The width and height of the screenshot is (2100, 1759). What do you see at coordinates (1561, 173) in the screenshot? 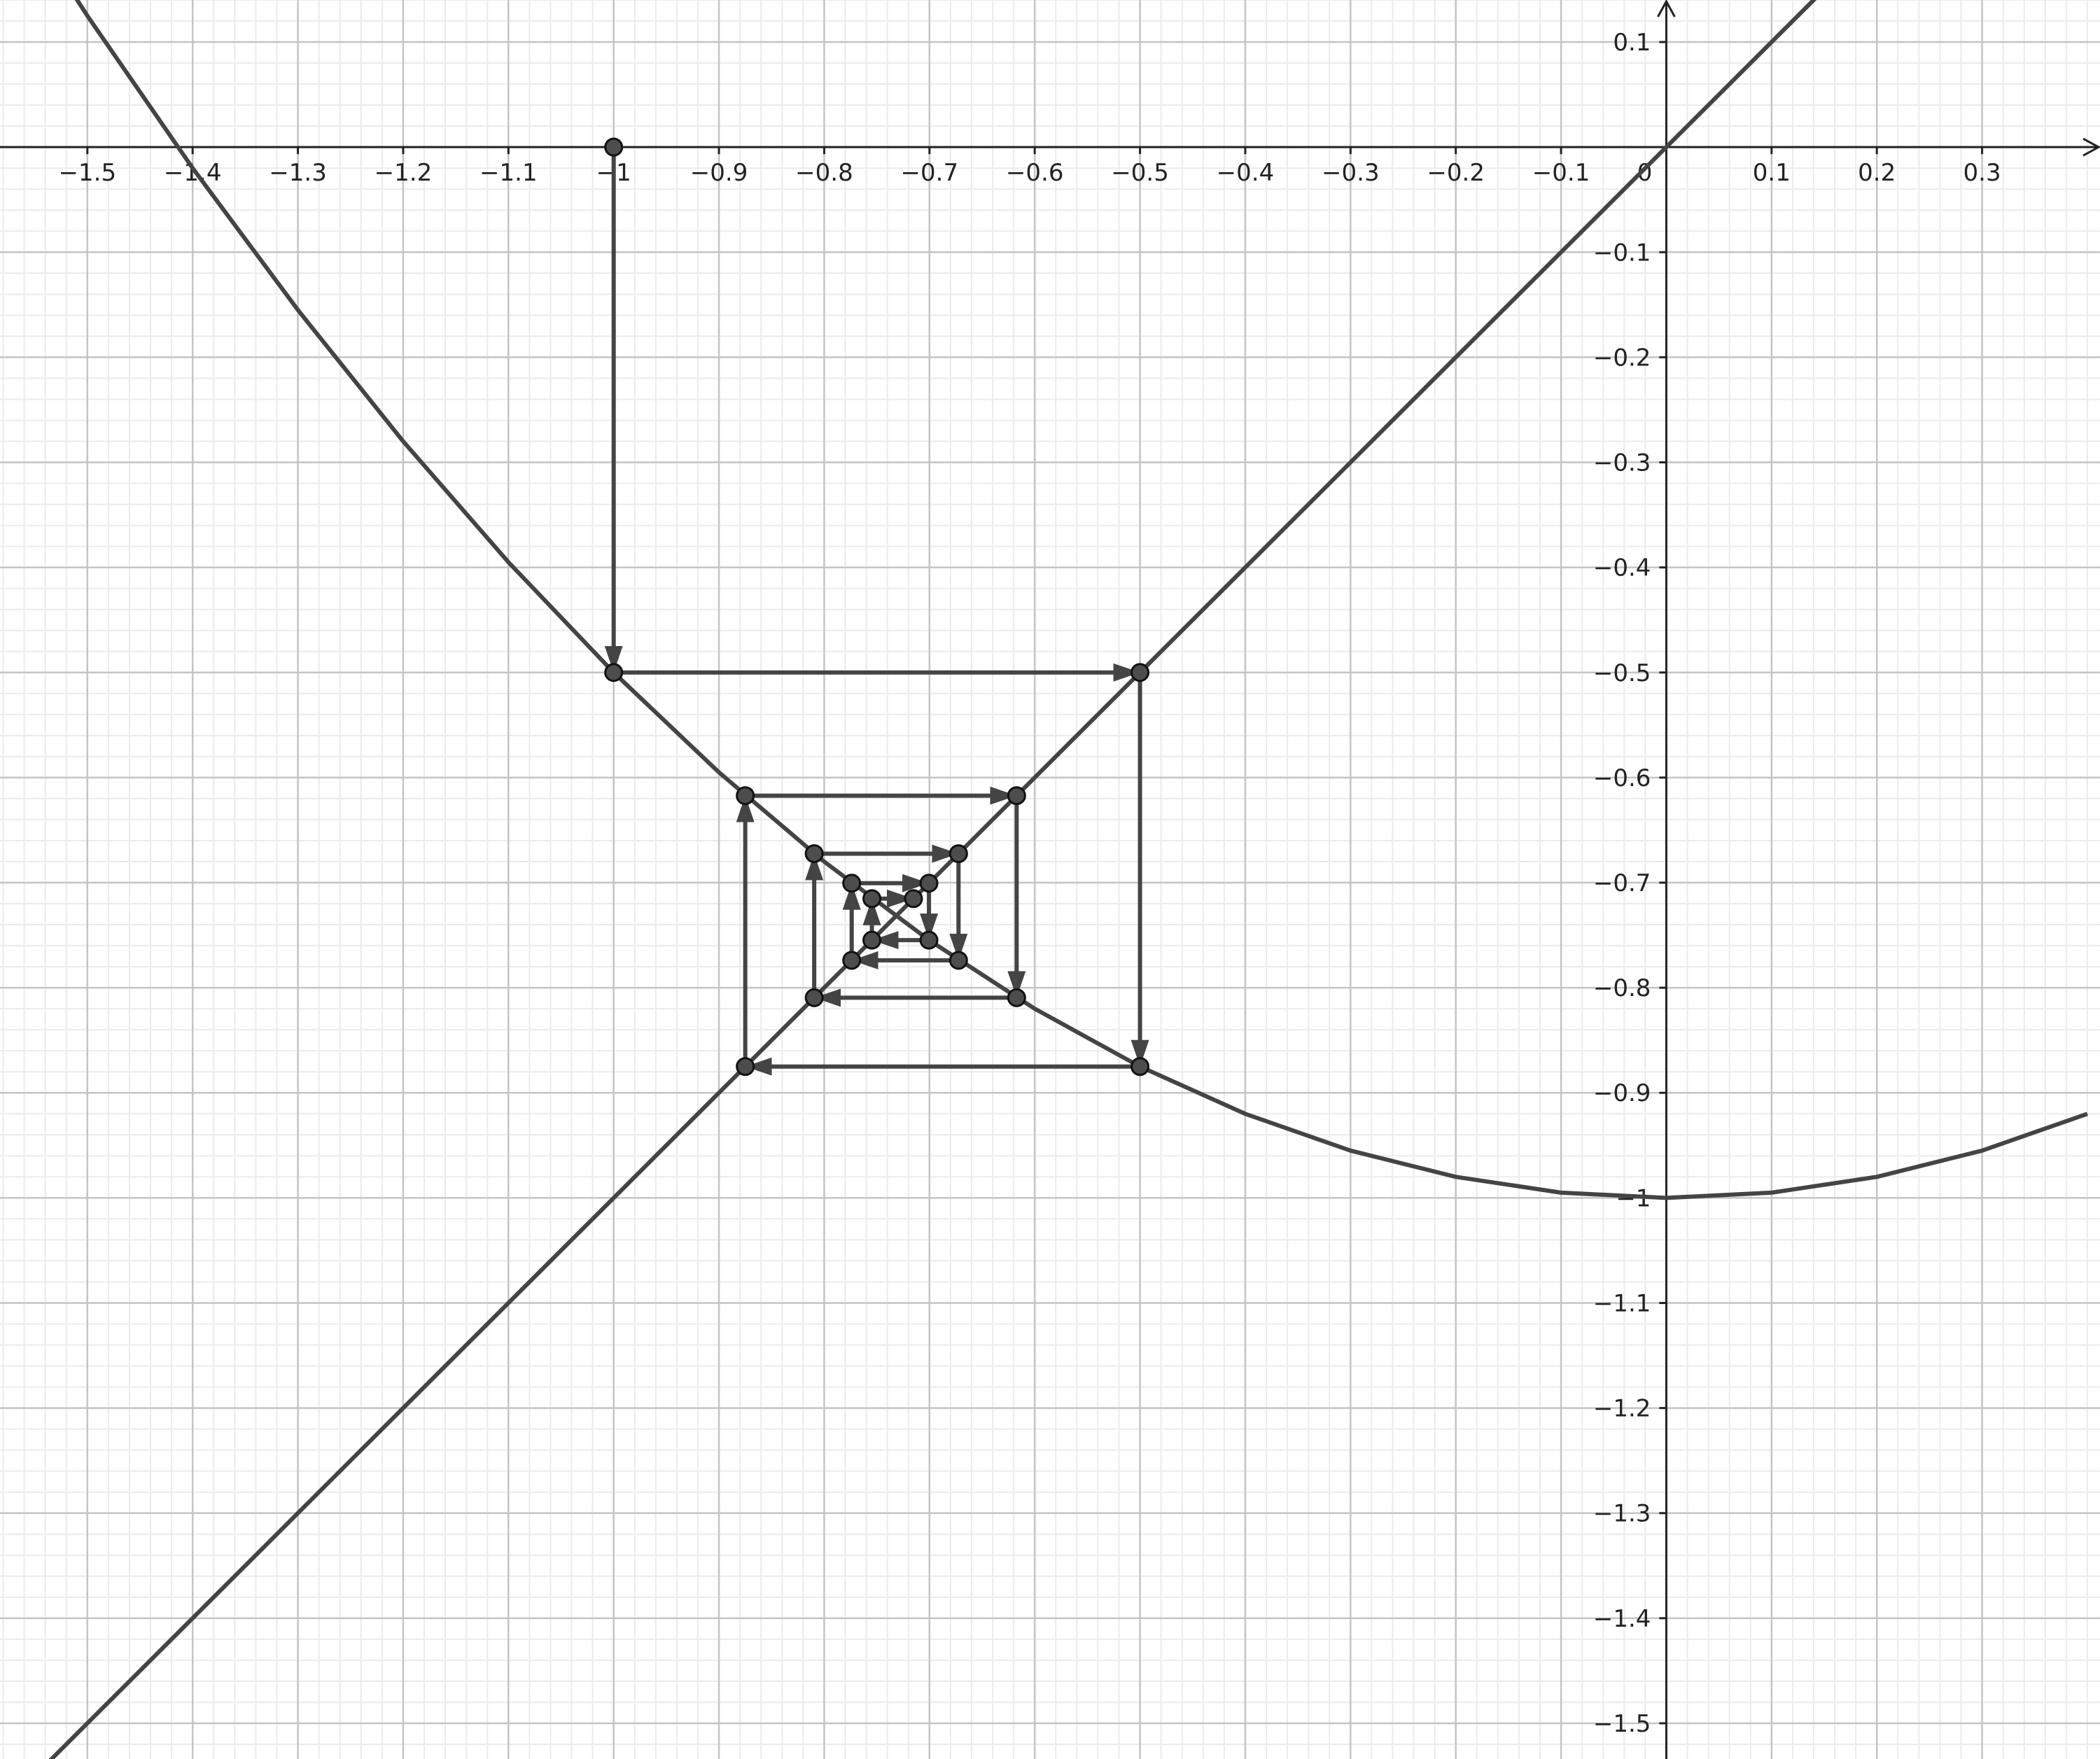
I see `x-tick-label: −0.1` at bounding box center [1561, 173].